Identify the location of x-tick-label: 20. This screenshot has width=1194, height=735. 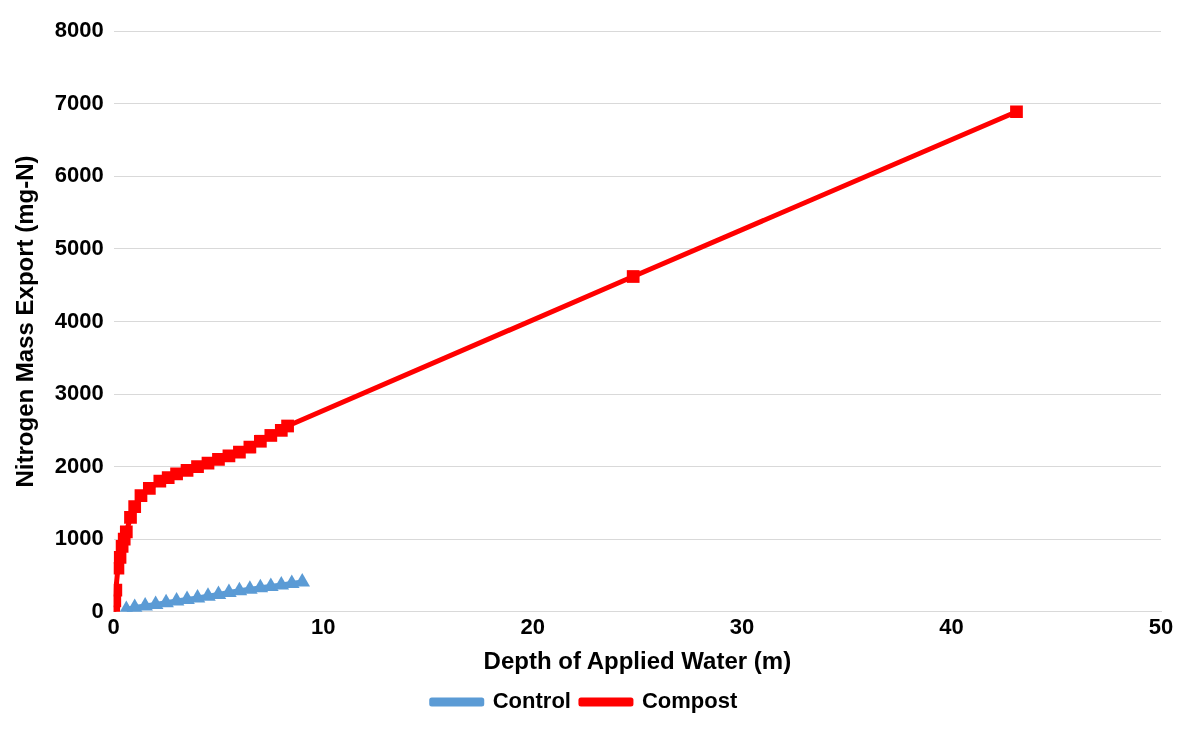
(532, 627).